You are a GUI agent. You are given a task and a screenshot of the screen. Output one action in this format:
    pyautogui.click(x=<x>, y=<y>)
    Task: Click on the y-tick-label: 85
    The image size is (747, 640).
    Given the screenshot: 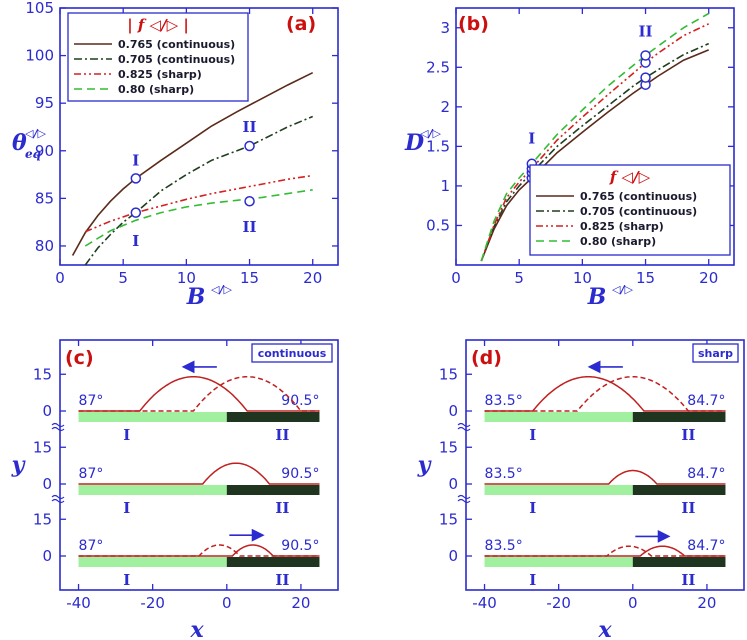 What is the action you would take?
    pyautogui.click(x=44, y=198)
    